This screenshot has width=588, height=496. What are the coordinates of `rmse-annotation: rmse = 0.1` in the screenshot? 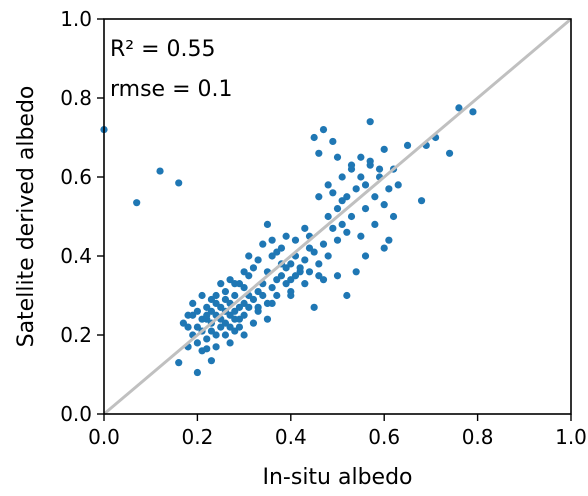 It's located at (171, 89).